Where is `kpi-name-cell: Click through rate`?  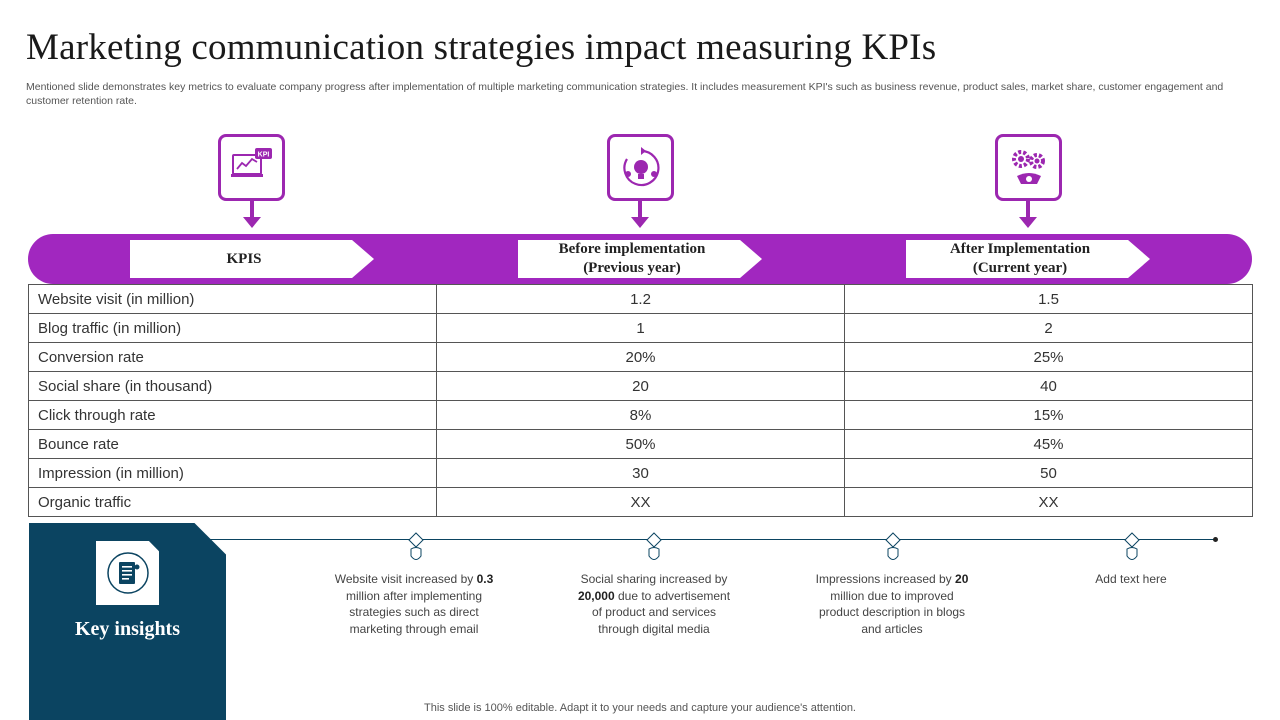 kpi-name-cell: Click through rate is located at coordinates (232, 415).